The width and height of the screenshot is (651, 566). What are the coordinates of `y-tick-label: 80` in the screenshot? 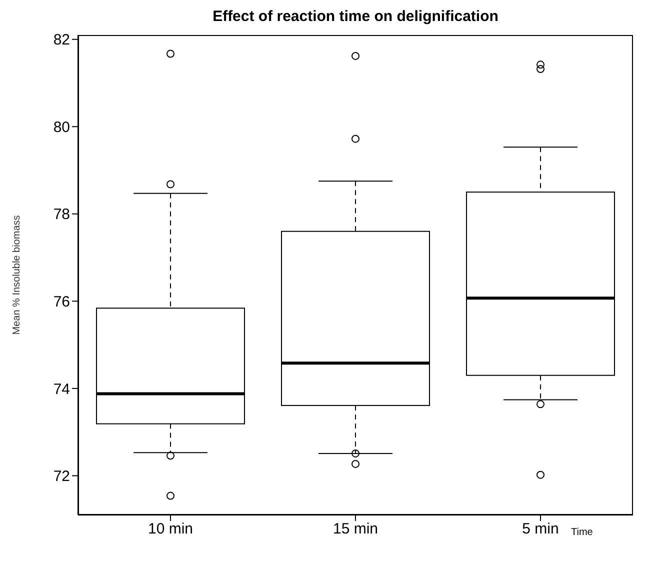 It's located at (61, 127).